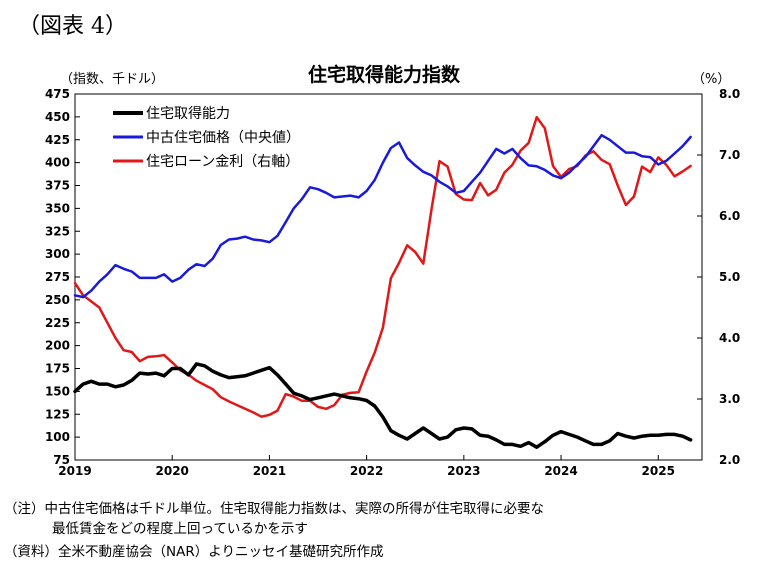  I want to click on left-tick-label: 425, so click(57, 140).